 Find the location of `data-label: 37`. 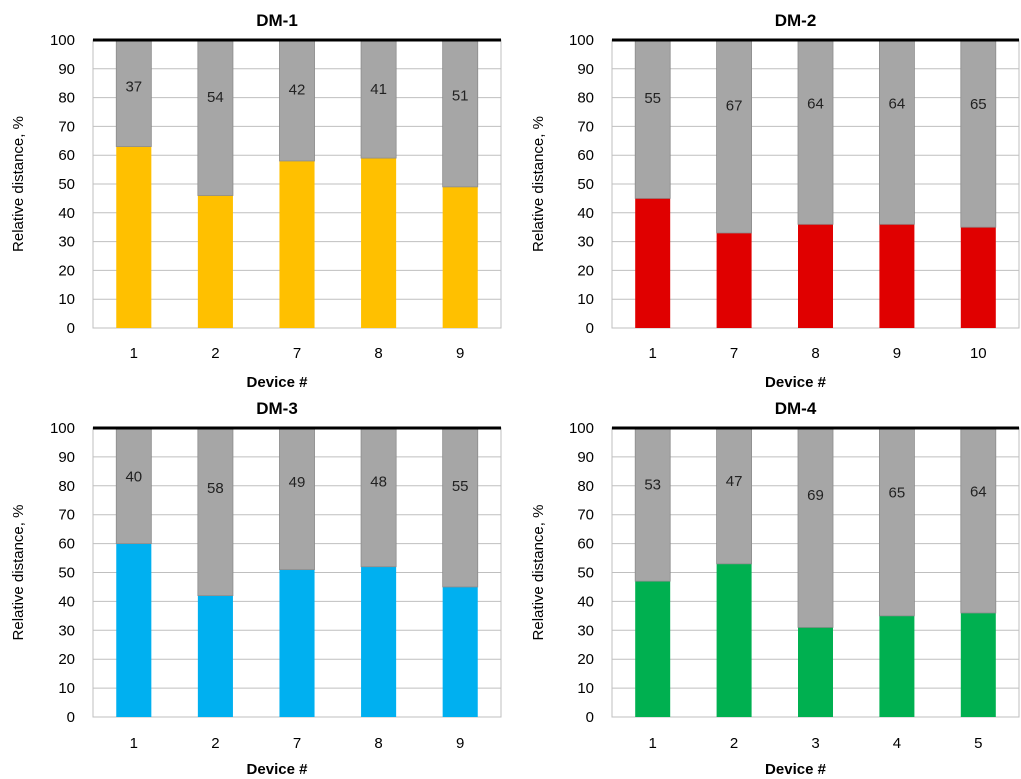

data-label: 37 is located at coordinates (133, 86).